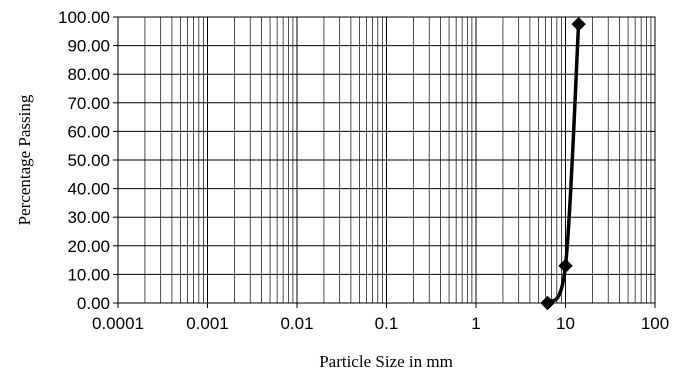 The image size is (684, 376). I want to click on y-tick-label: 30.00, so click(88, 217).